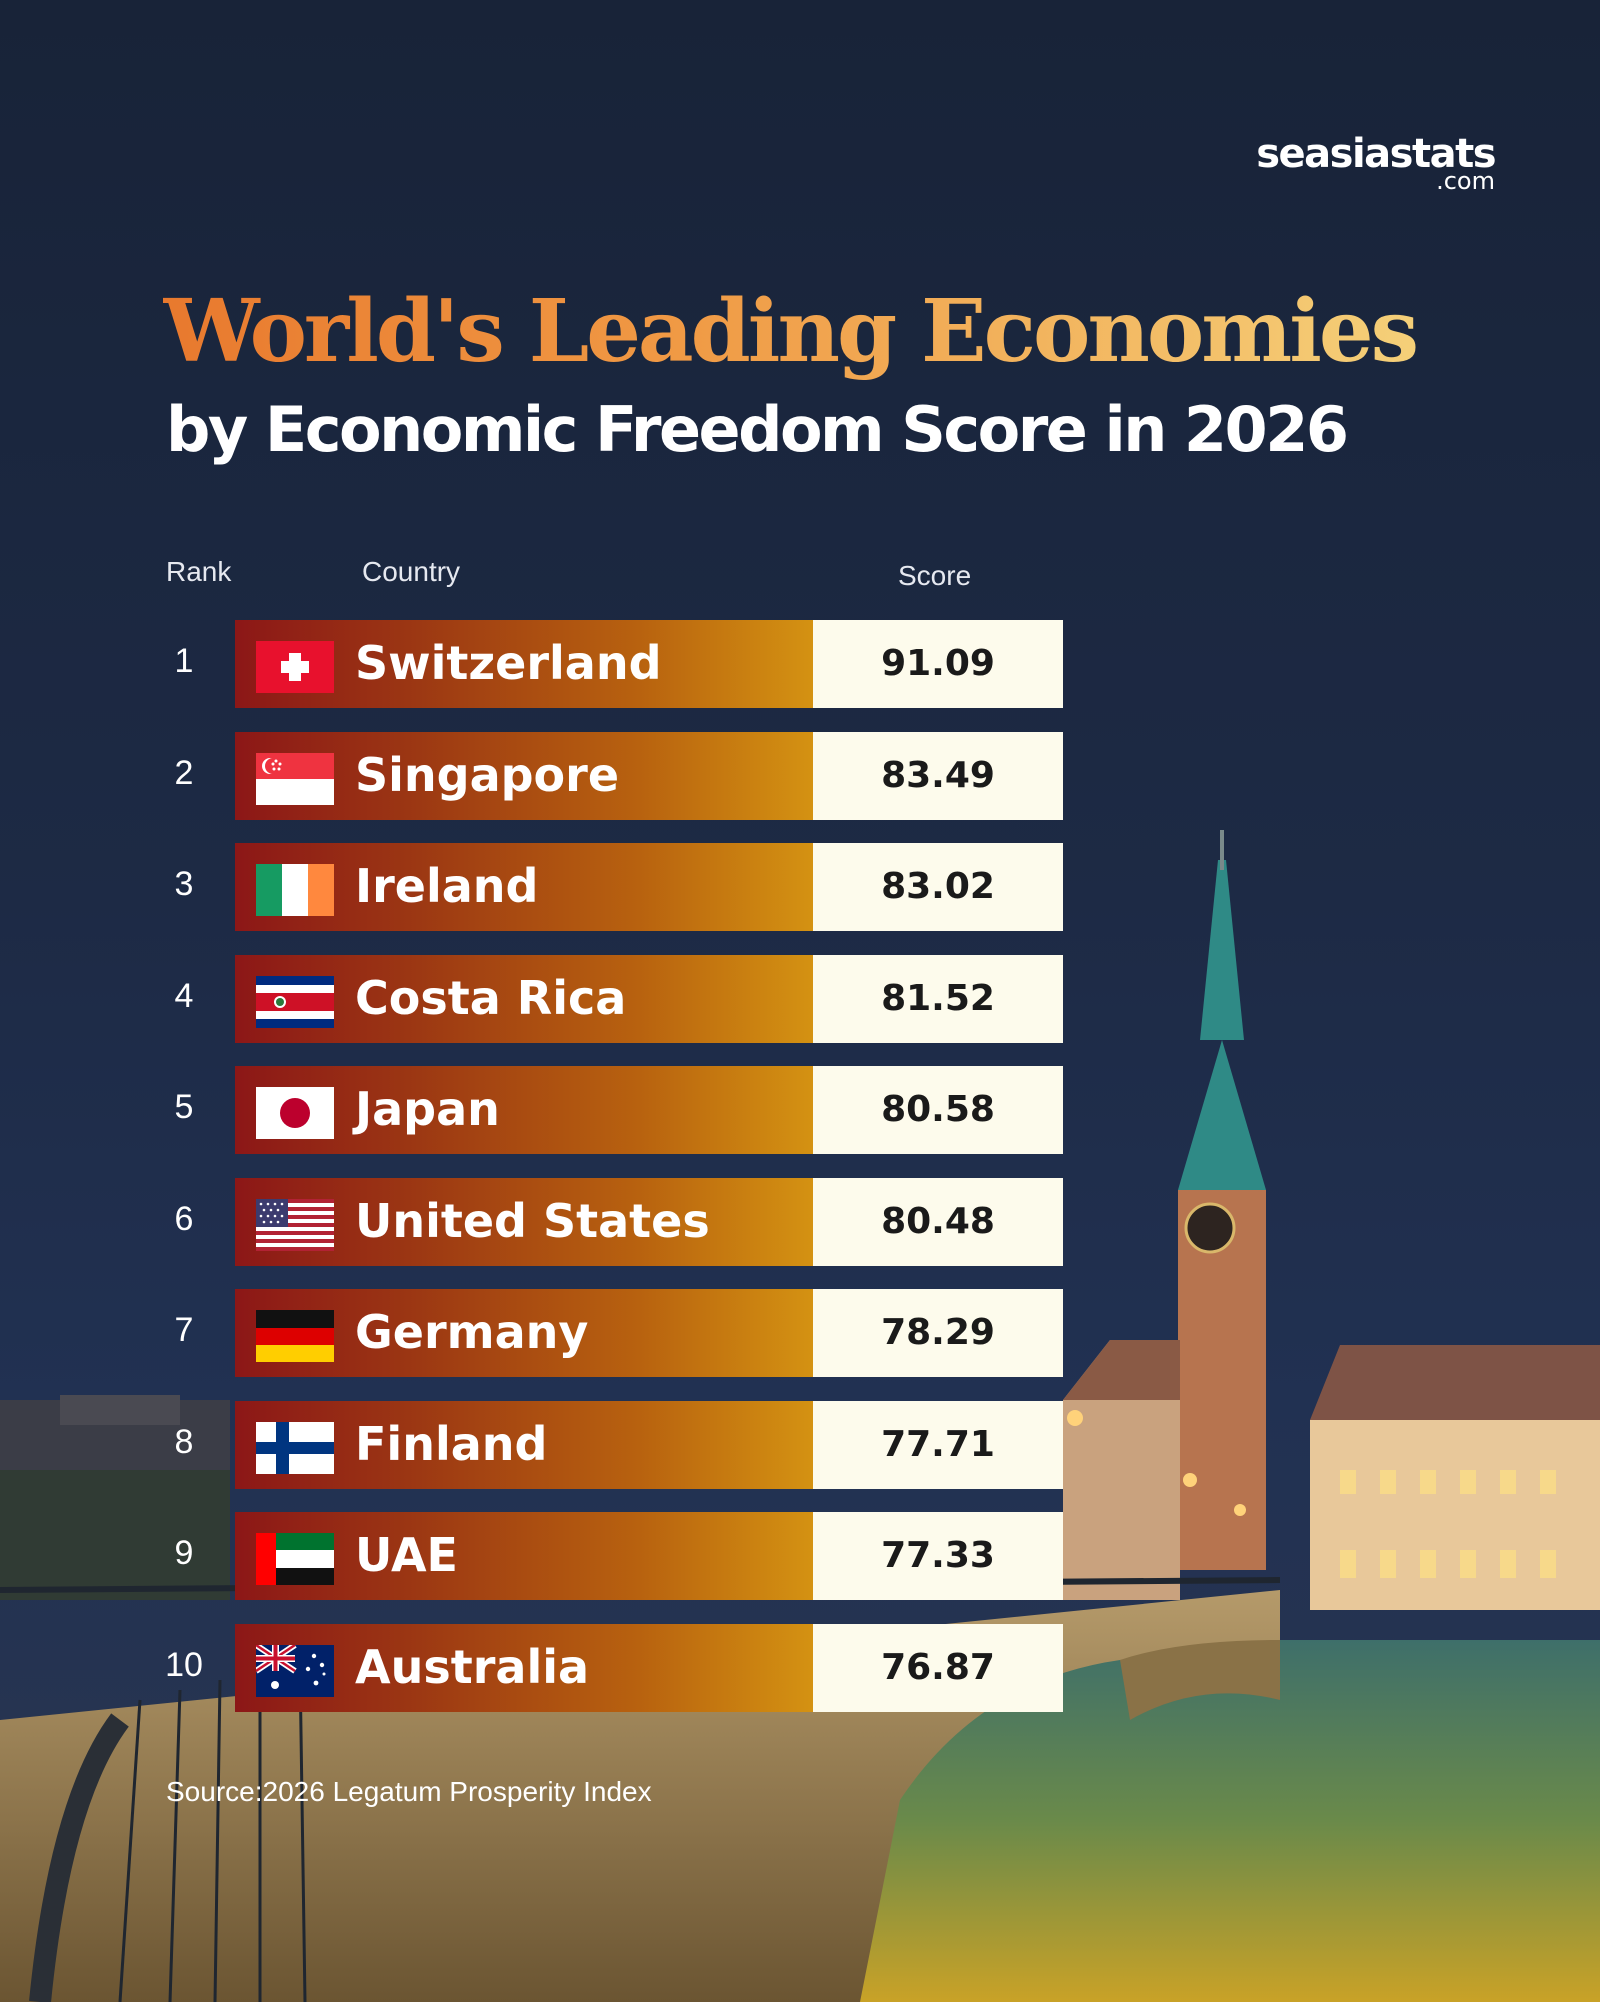 The height and width of the screenshot is (2002, 1600). I want to click on rank-number: 3, so click(184, 884).